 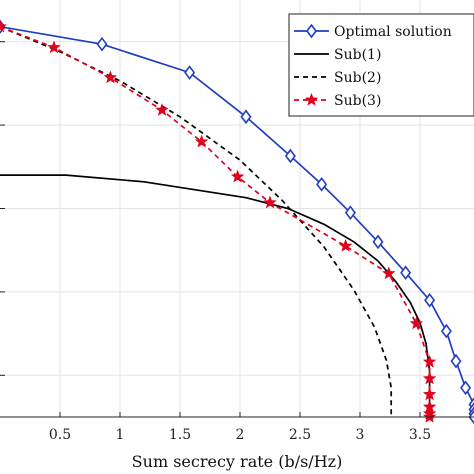 I want to click on x-tick-label: 2.5, so click(x=300, y=435).